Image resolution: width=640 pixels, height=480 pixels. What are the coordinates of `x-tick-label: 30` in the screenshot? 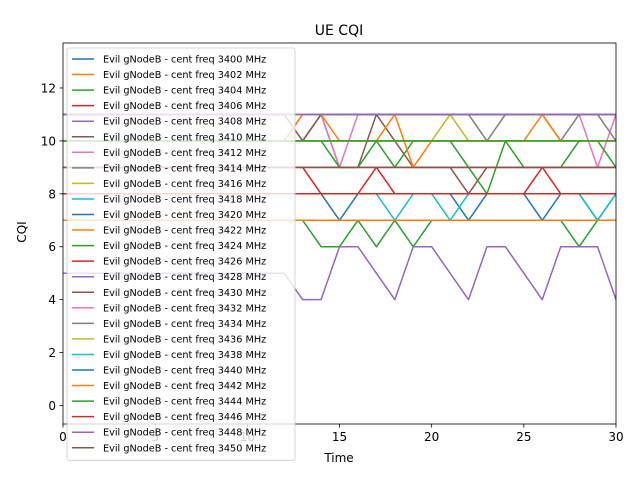 It's located at (615, 437).